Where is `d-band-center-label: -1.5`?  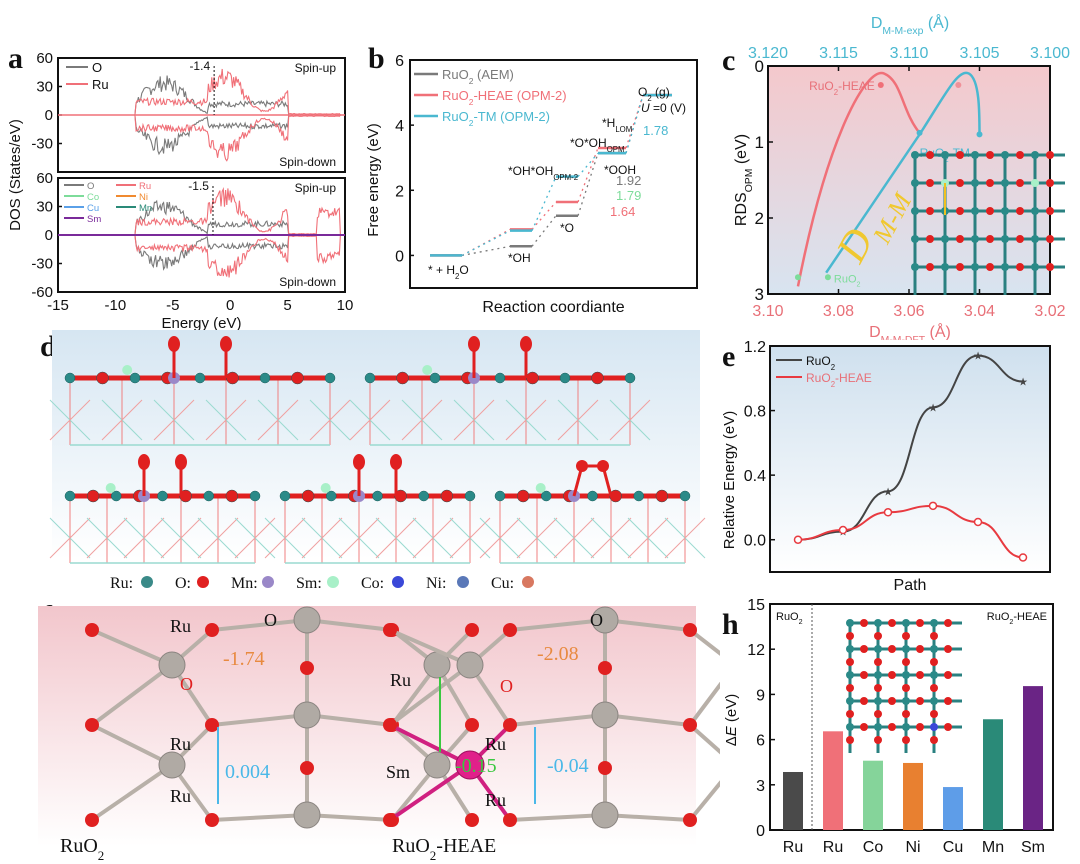
d-band-center-label: -1.5 is located at coordinates (198, 186).